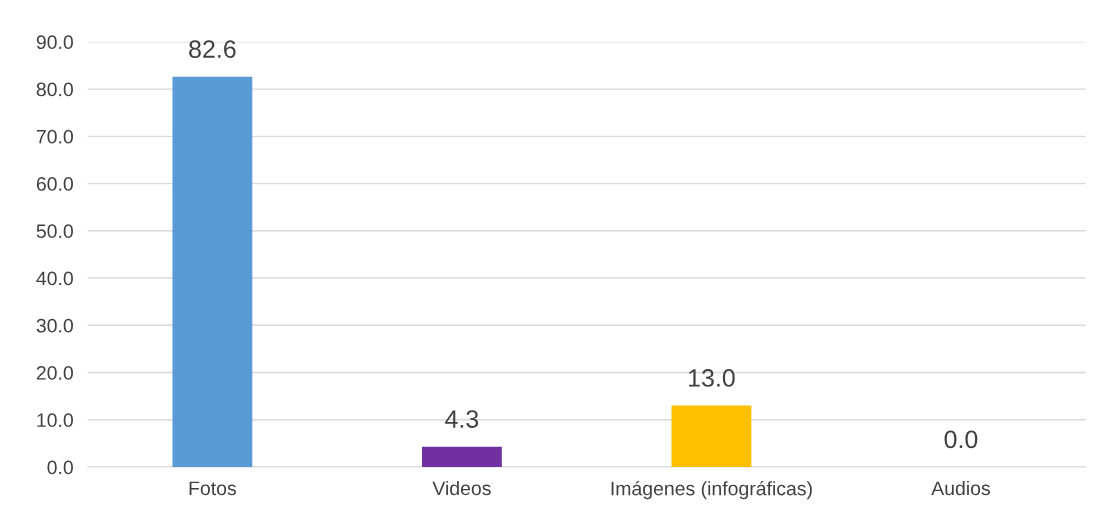 The height and width of the screenshot is (523, 1109). Describe the element at coordinates (212, 488) in the screenshot. I see `x-tick-label: Fotos` at that location.